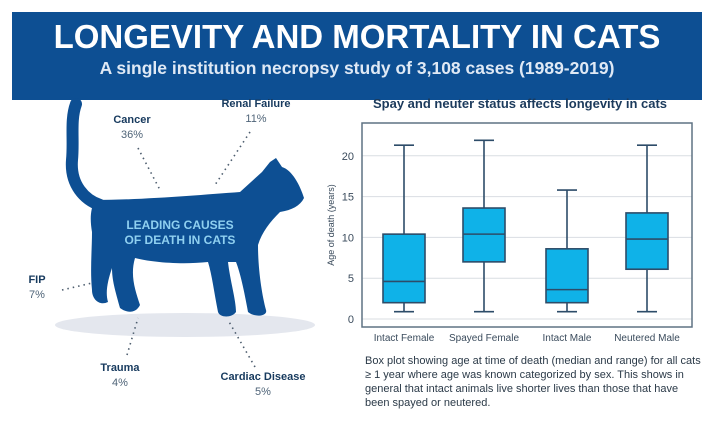  Describe the element at coordinates (263, 377) in the screenshot. I see `cause-label-cardiac: Cardiac Disease` at that location.